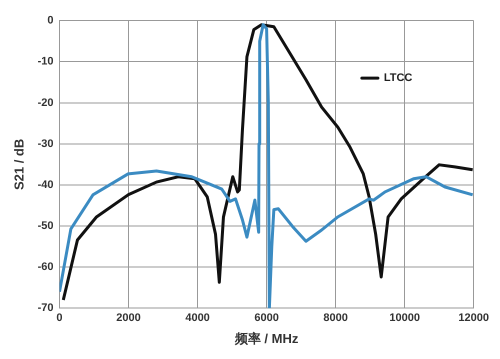 The width and height of the screenshot is (500, 359). Describe the element at coordinates (266, 338) in the screenshot. I see `x-axis-title: 频率 / MHz` at that location.